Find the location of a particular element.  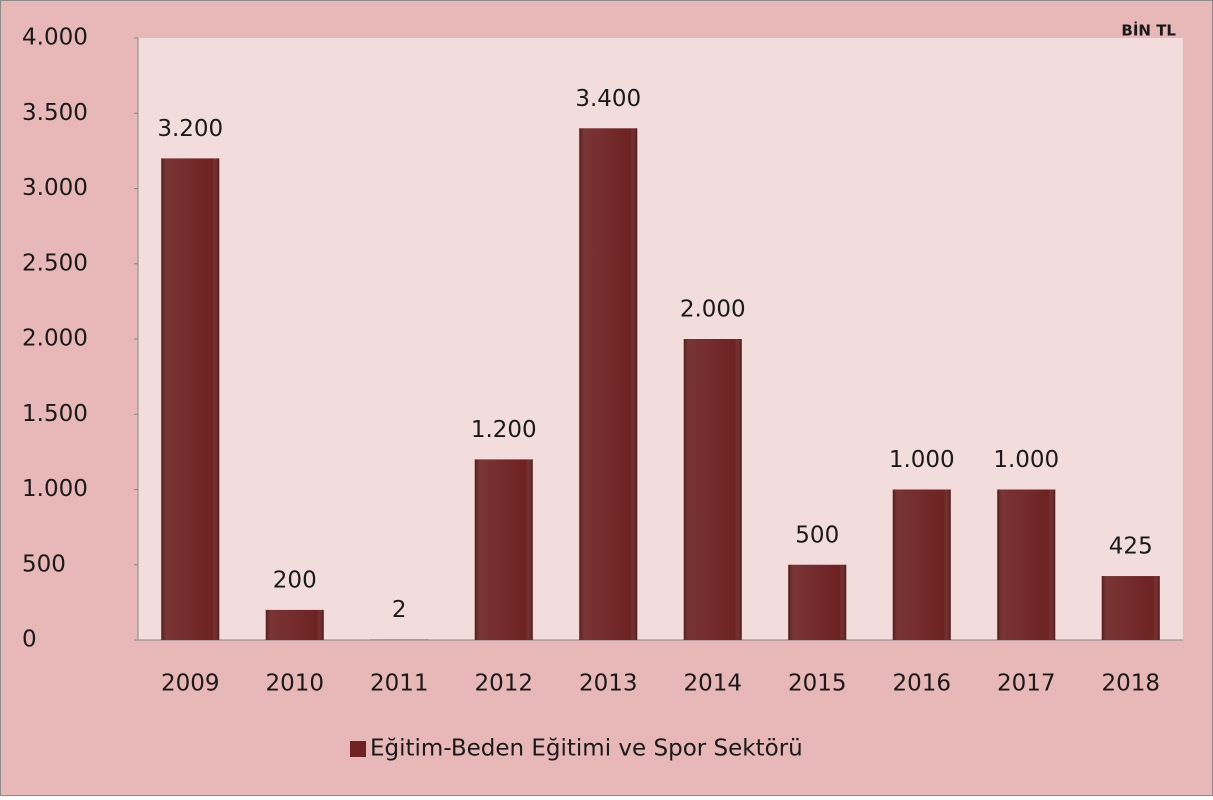

x-tick-label: 2016 is located at coordinates (921, 684).